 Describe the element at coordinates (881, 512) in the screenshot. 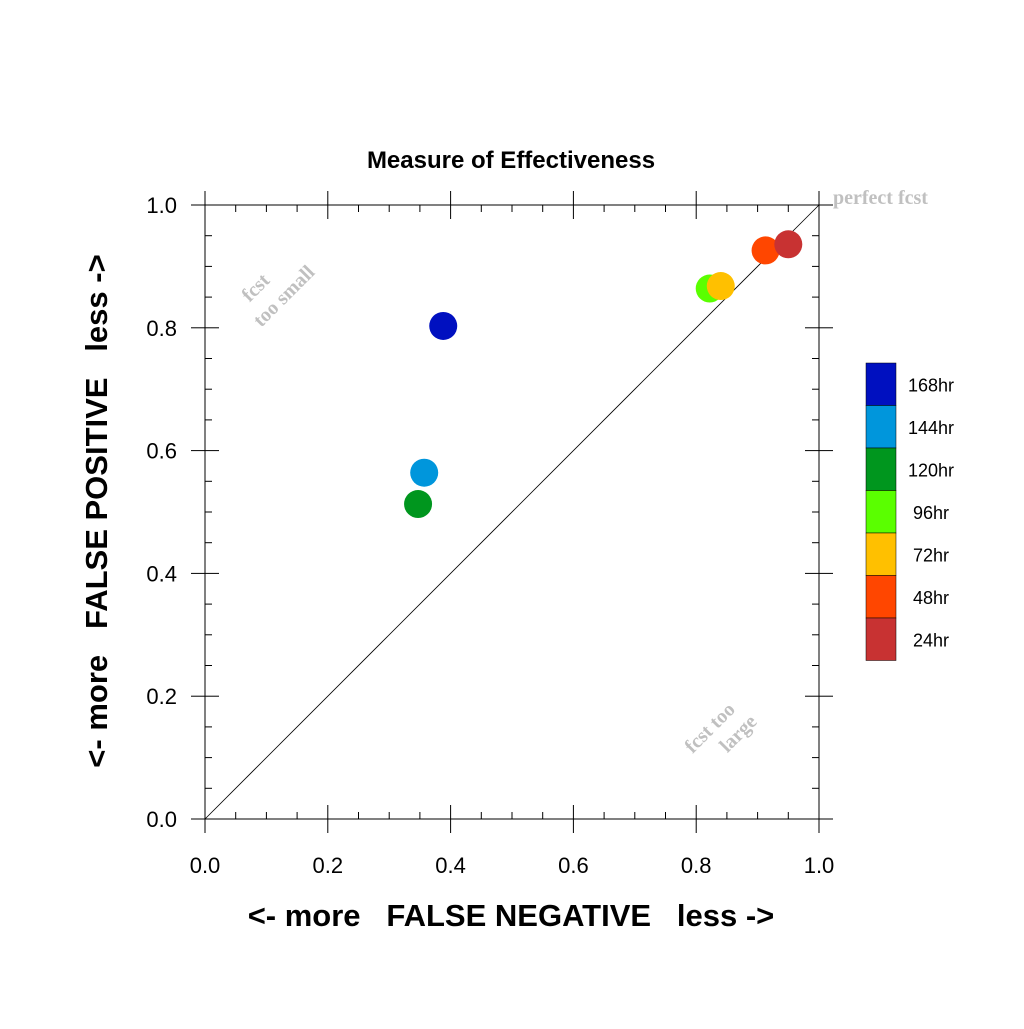

I see `legend-swatch-96hr` at that location.